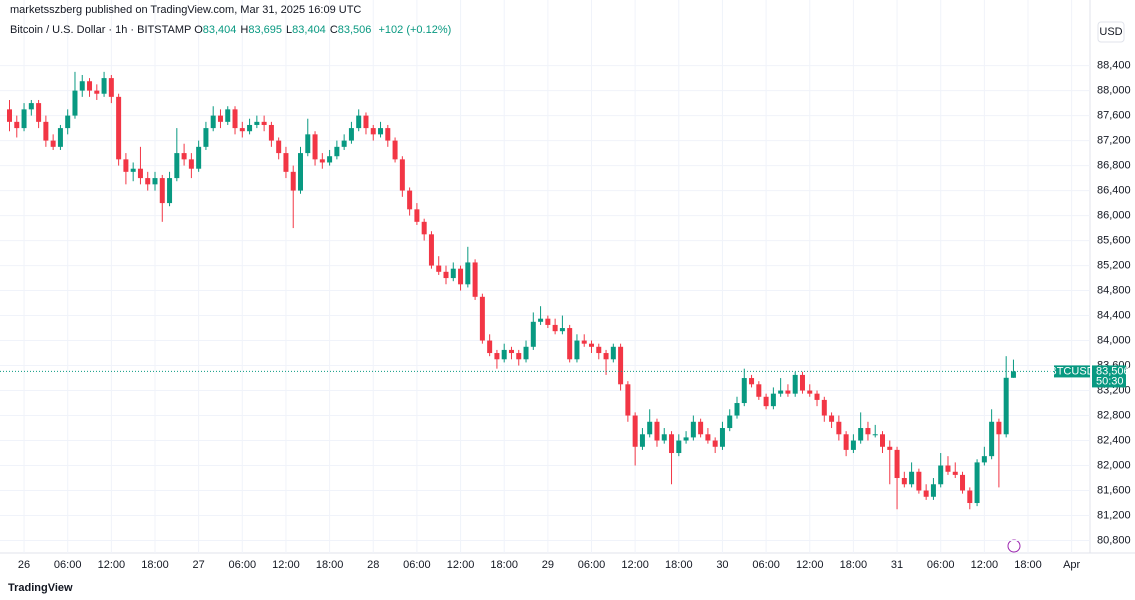 Image resolution: width=1135 pixels, height=600 pixels. I want to click on price-tag-price: 83,506, so click(1113, 371).